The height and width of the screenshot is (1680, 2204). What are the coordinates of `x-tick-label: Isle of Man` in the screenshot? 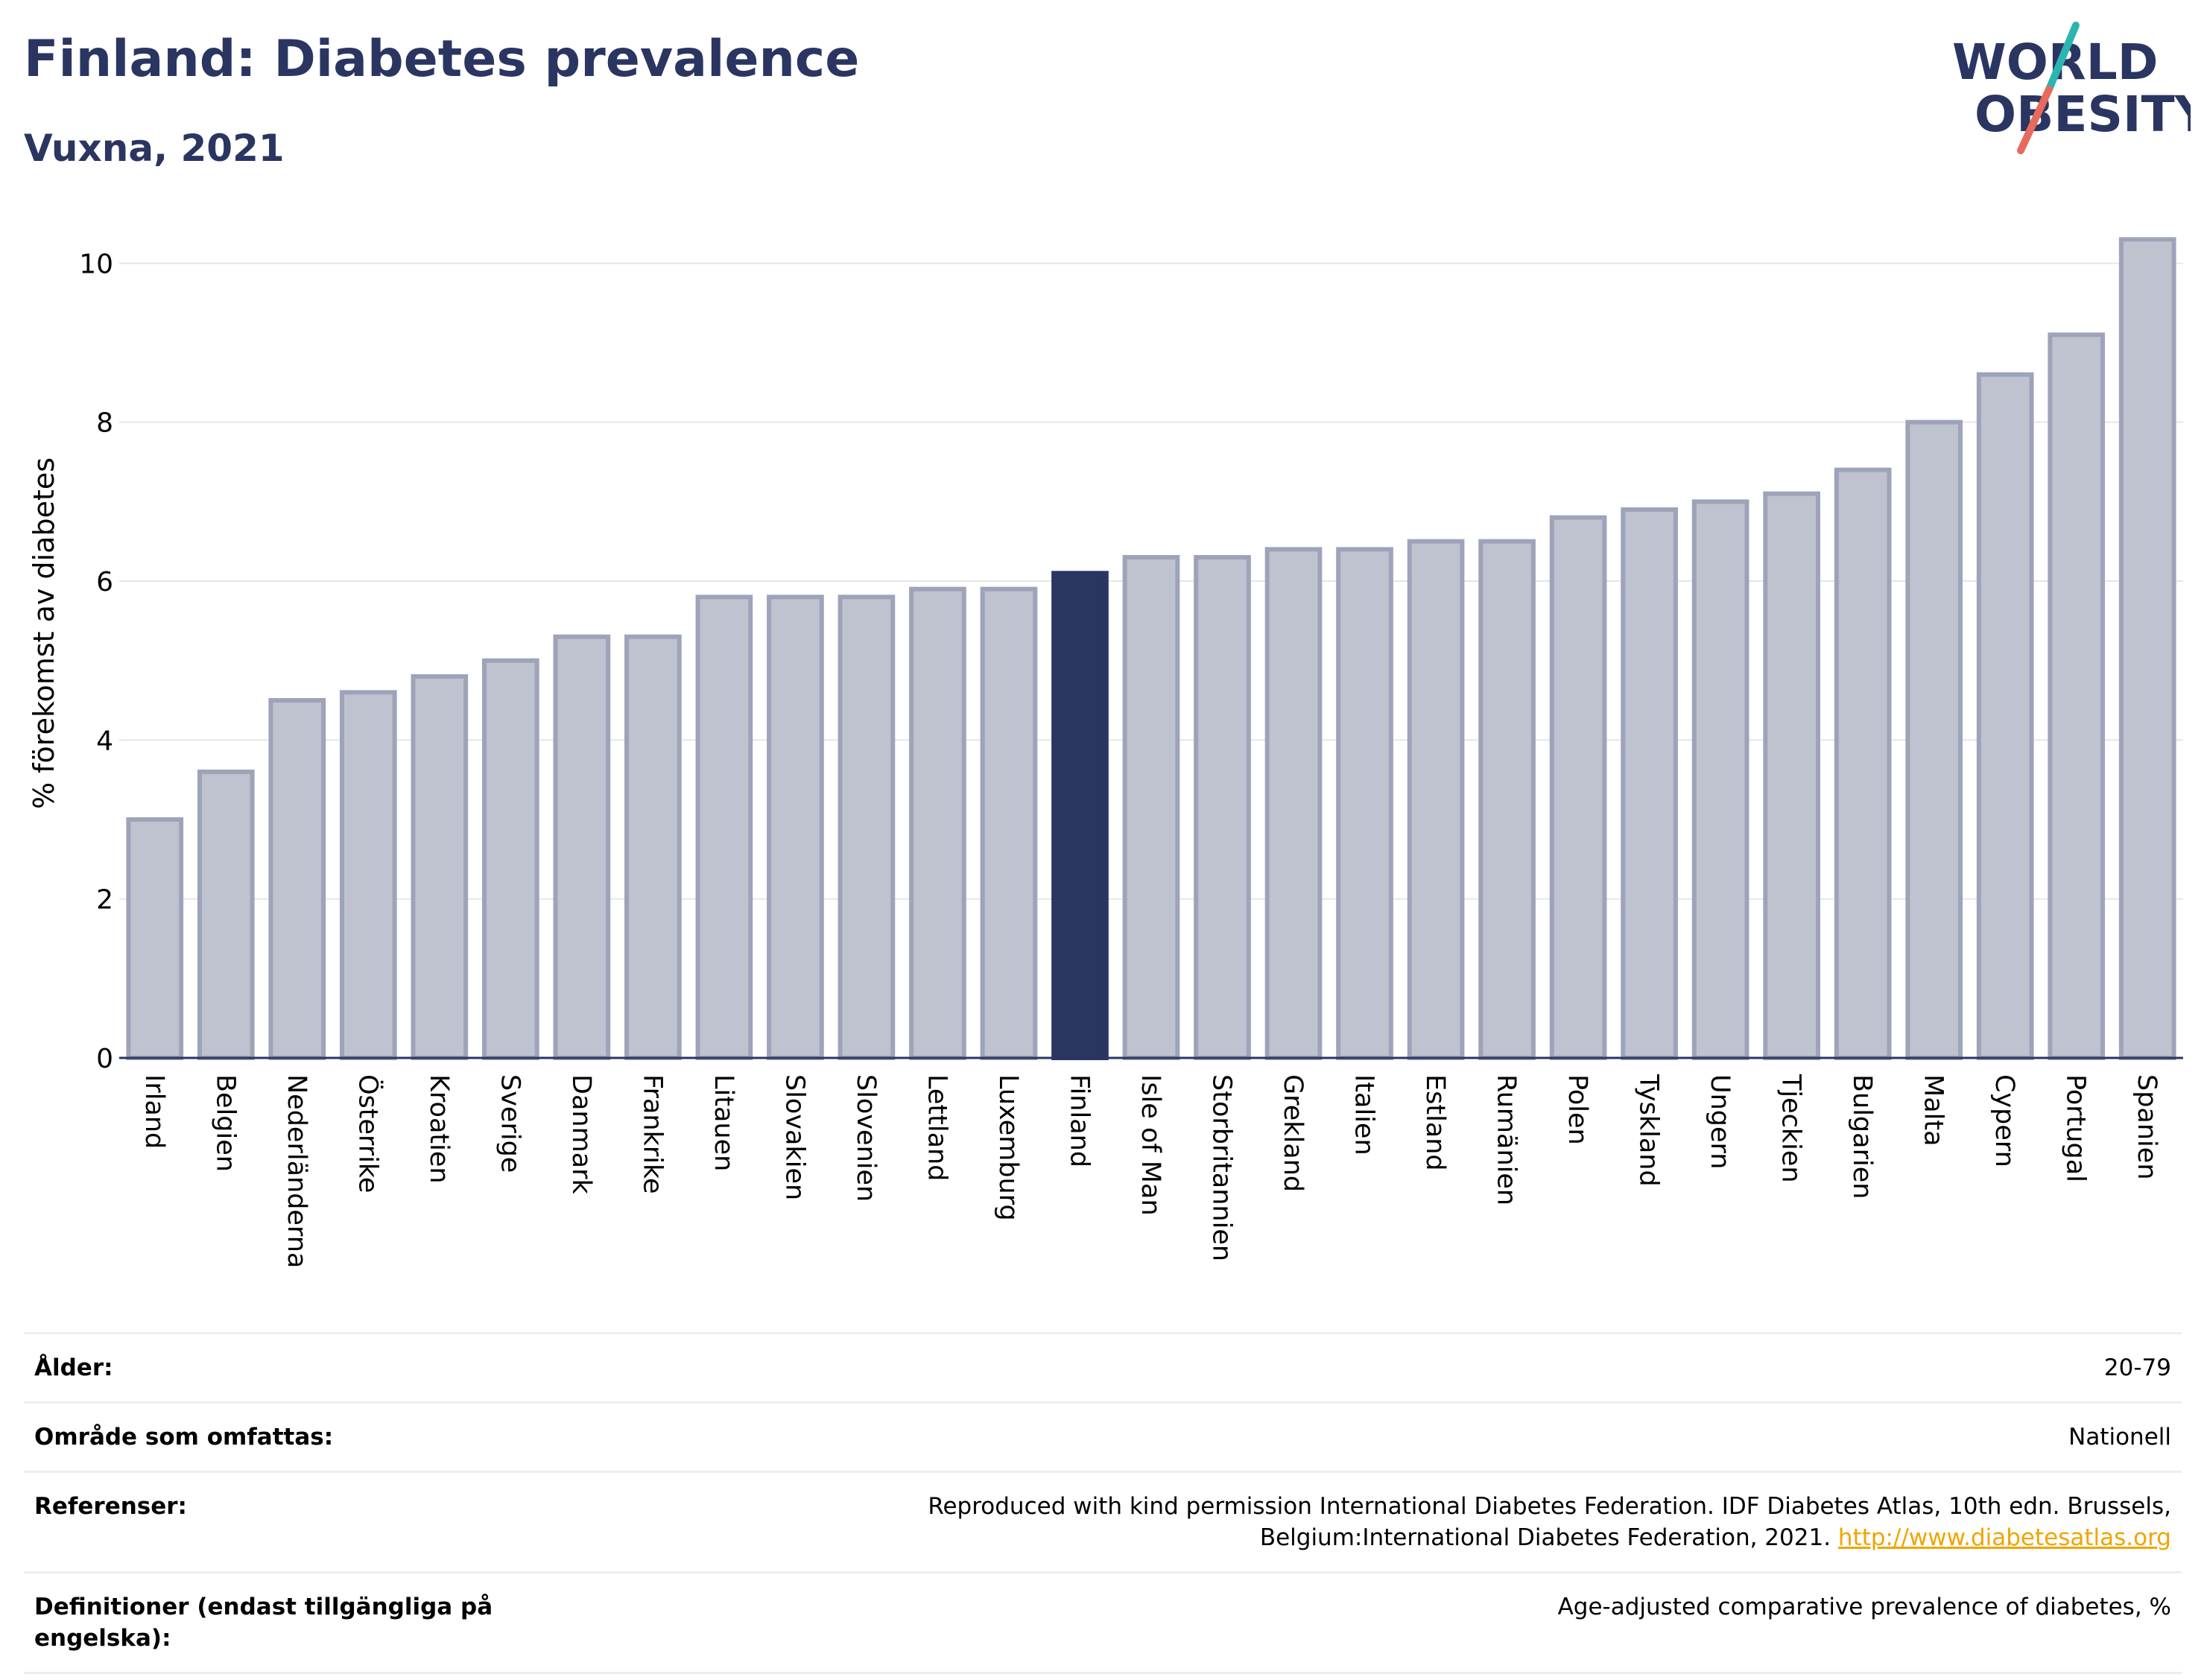 It's located at (1150, 1145).